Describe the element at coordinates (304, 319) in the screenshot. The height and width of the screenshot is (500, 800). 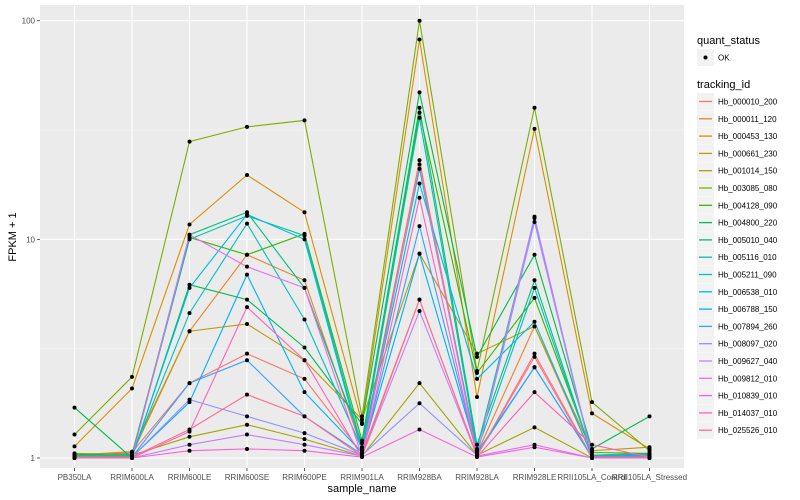
I see `data-point-Hb_005211_090-RRIM600PE` at that location.